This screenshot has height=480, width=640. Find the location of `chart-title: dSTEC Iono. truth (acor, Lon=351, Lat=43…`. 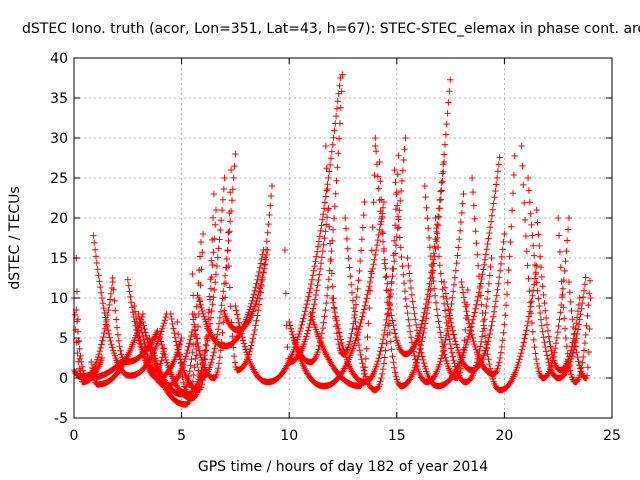

chart-title: dSTEC Iono. truth (acor, Lon=351, Lat=43… is located at coordinates (331, 29).